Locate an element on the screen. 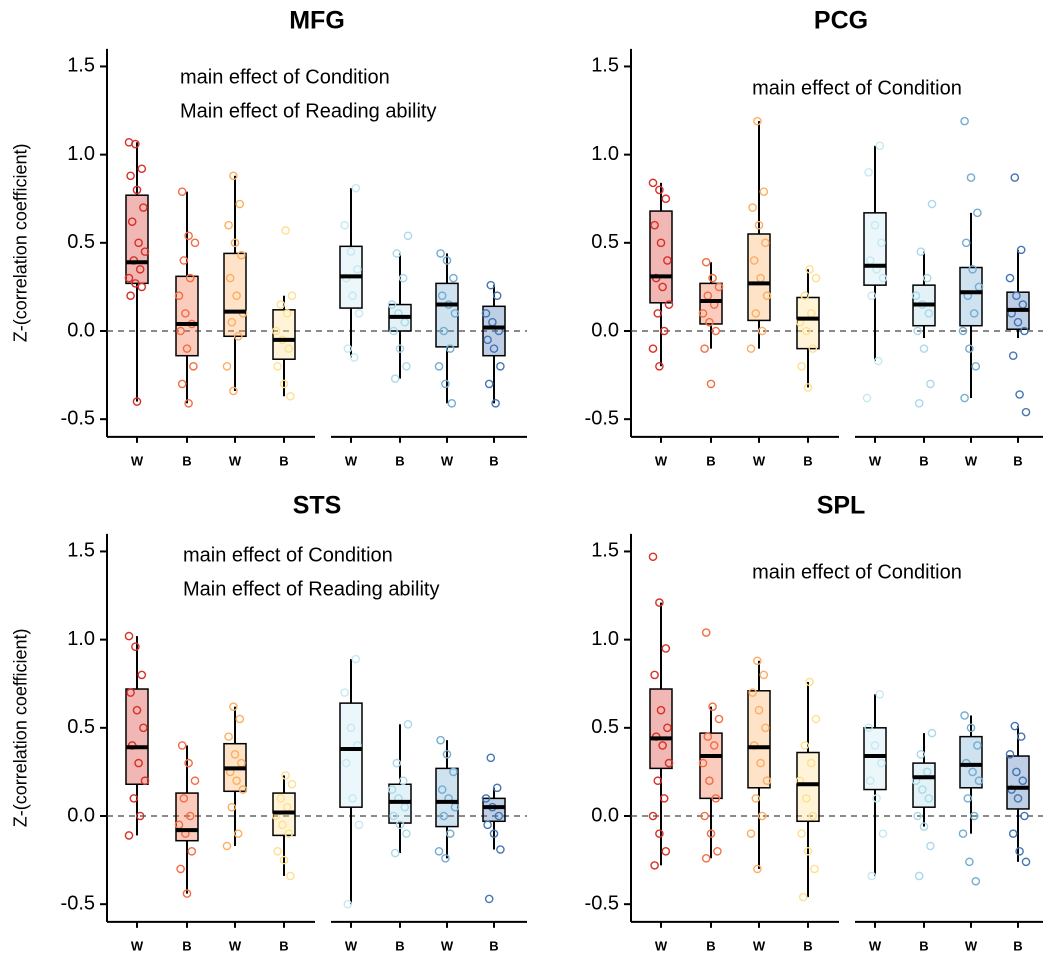 The image size is (1043, 956). panel-title: SPL is located at coordinates (841, 506).